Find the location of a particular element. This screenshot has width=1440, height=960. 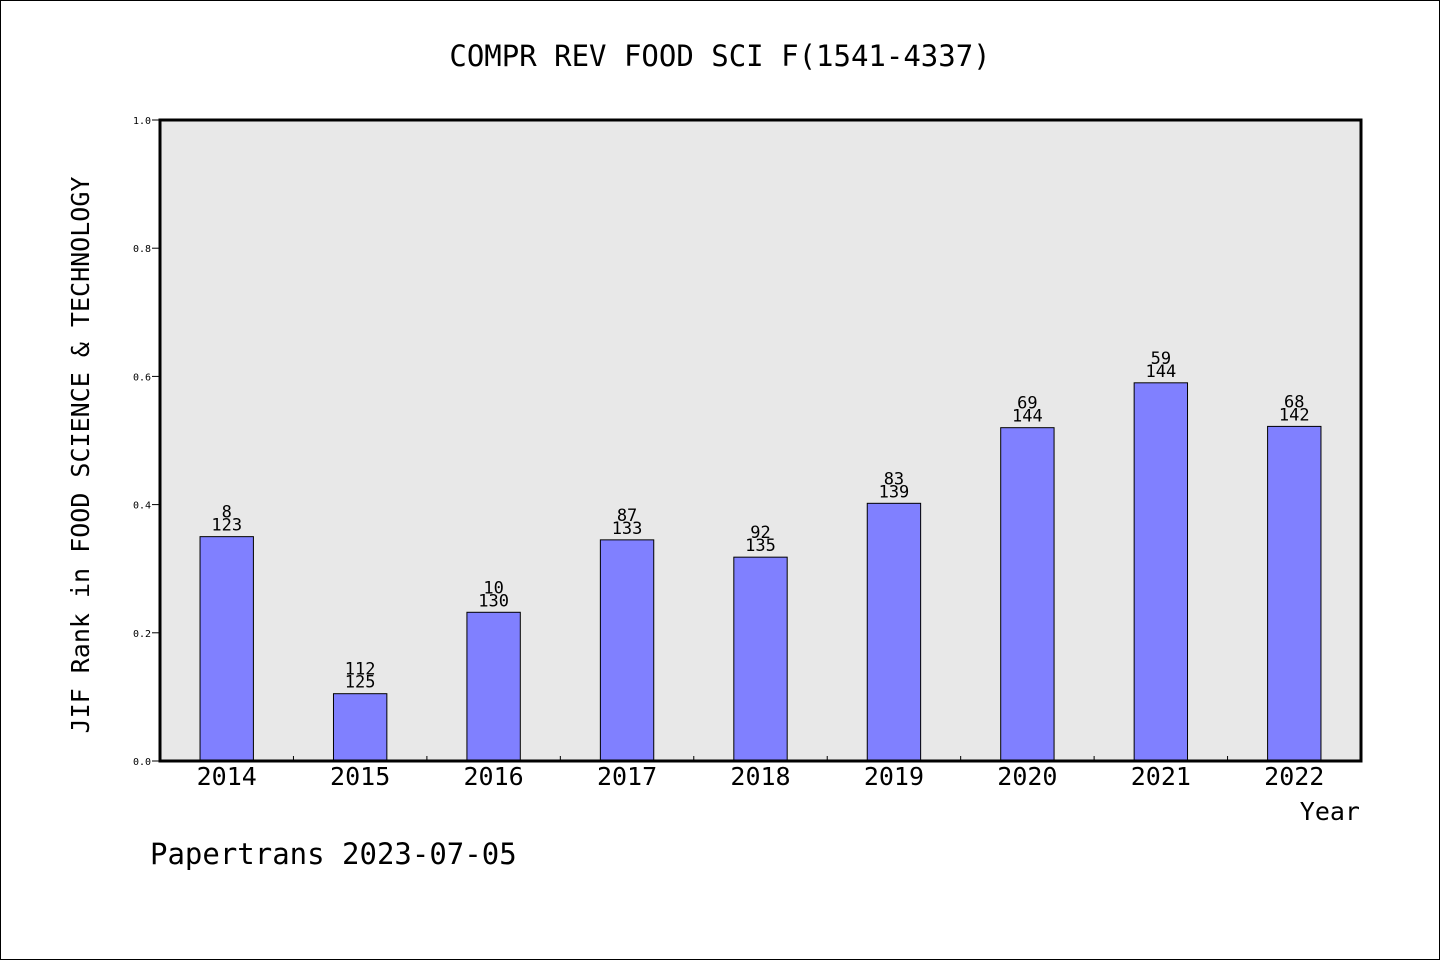

bar-2017 is located at coordinates (627, 650).